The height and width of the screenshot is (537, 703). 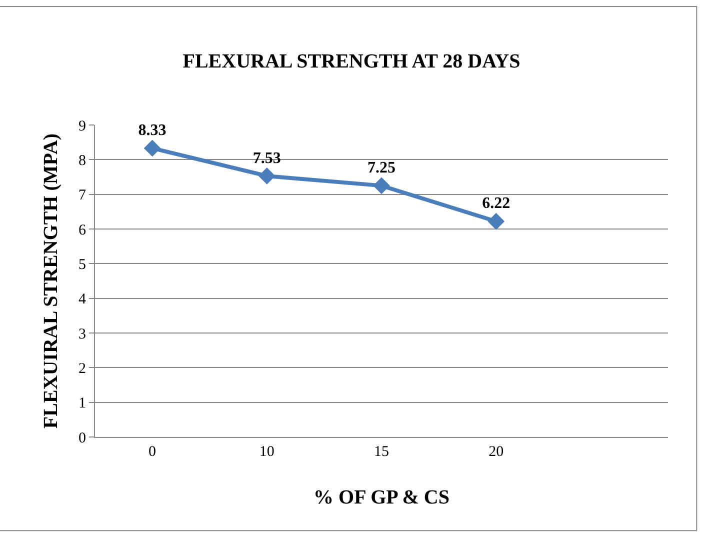 What do you see at coordinates (82, 230) in the screenshot?
I see `y-tick-label: 6` at bounding box center [82, 230].